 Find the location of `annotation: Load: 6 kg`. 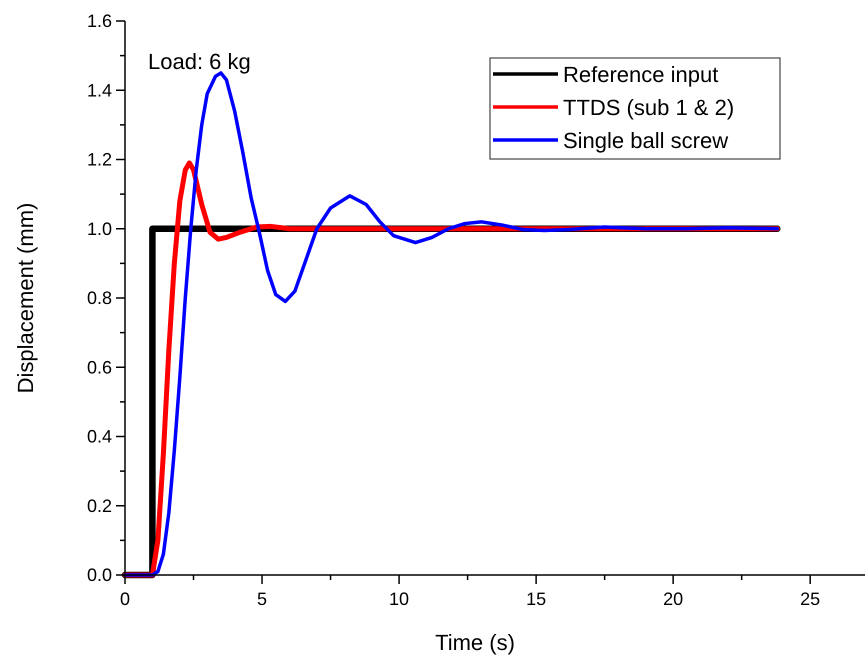

annotation: Load: 6 kg is located at coordinates (199, 61).